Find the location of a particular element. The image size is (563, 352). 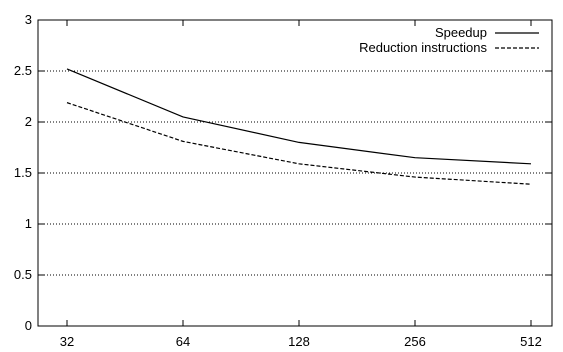

legend-label-2: Reduction instructions is located at coordinates (423, 47).